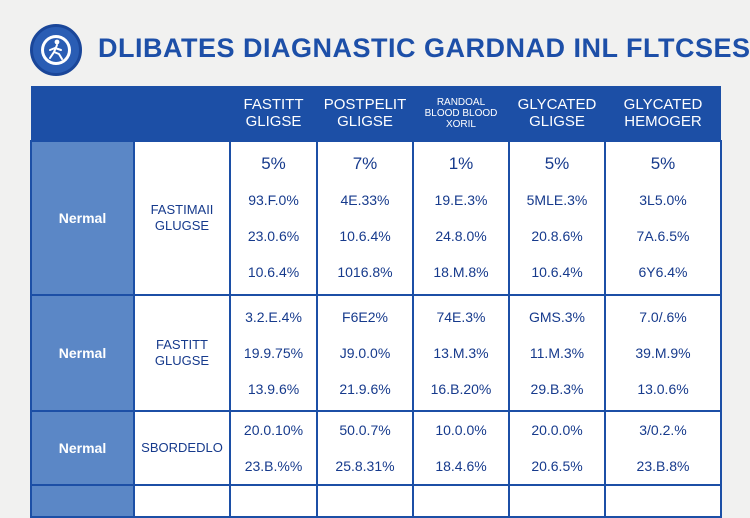 The width and height of the screenshot is (750, 518). What do you see at coordinates (273, 317) in the screenshot?
I see `value: 3.2.E.4%` at bounding box center [273, 317].